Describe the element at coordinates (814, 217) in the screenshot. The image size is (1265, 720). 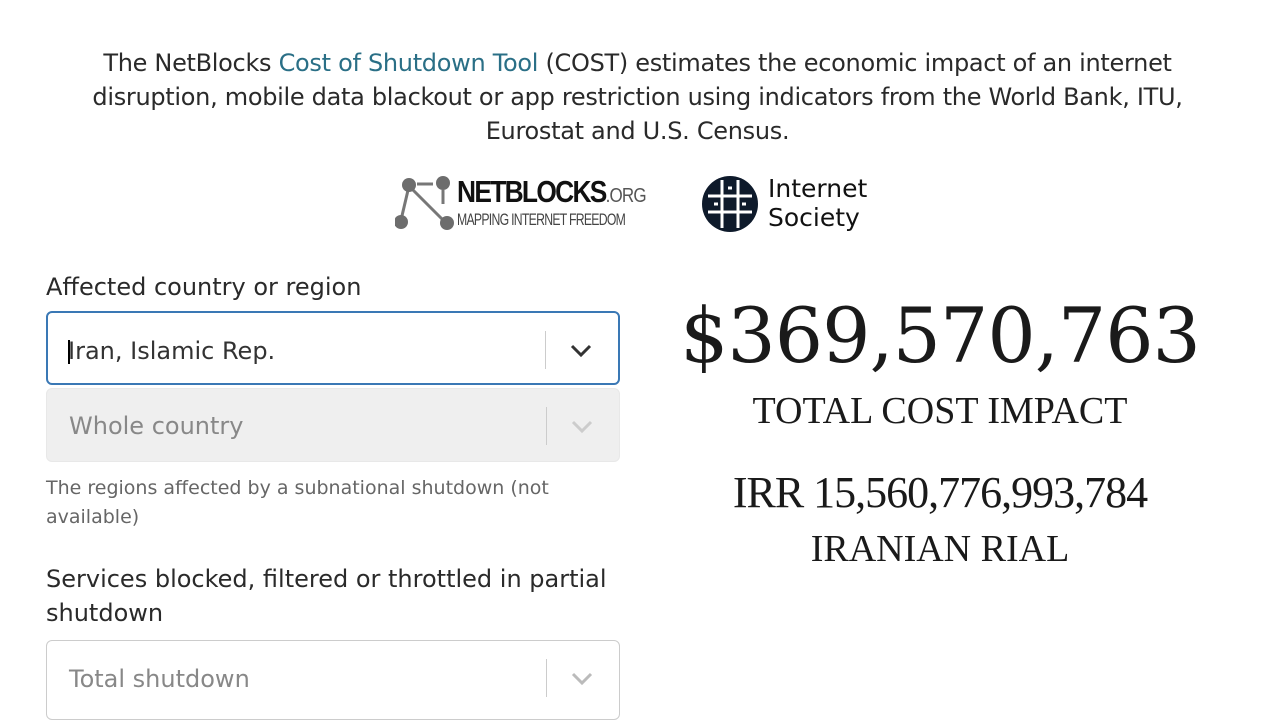
I see `isoc-line2: Society` at that location.